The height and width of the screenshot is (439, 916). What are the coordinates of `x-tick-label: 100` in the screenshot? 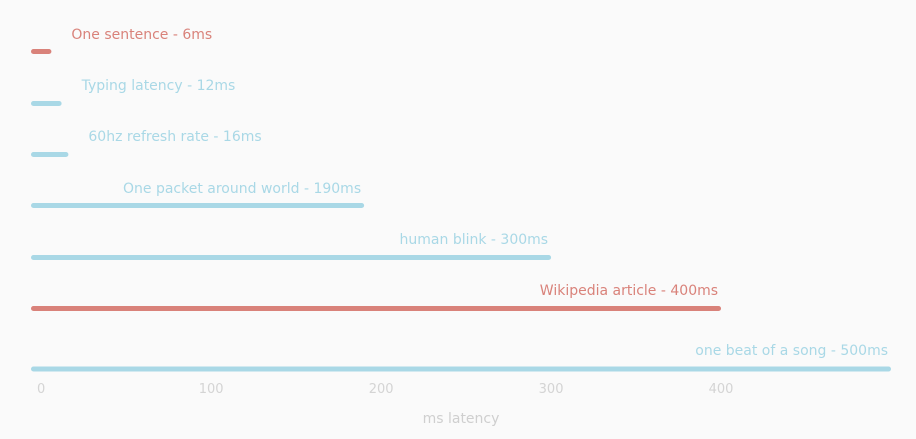 It's located at (211, 389).